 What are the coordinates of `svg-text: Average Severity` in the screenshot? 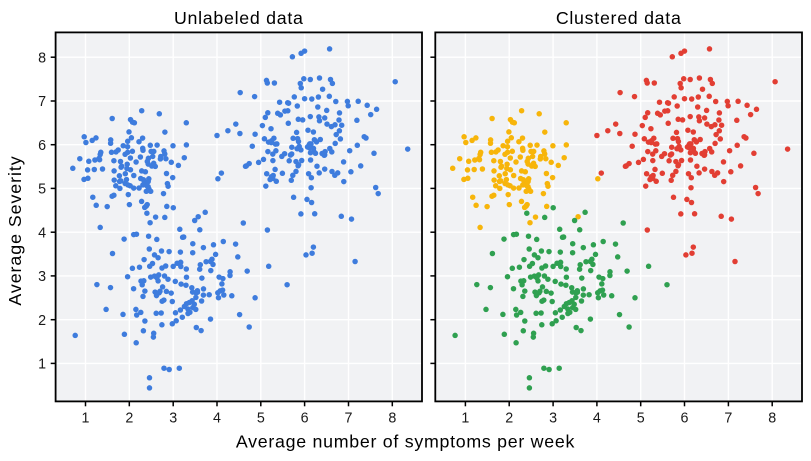 It's located at (15, 230).